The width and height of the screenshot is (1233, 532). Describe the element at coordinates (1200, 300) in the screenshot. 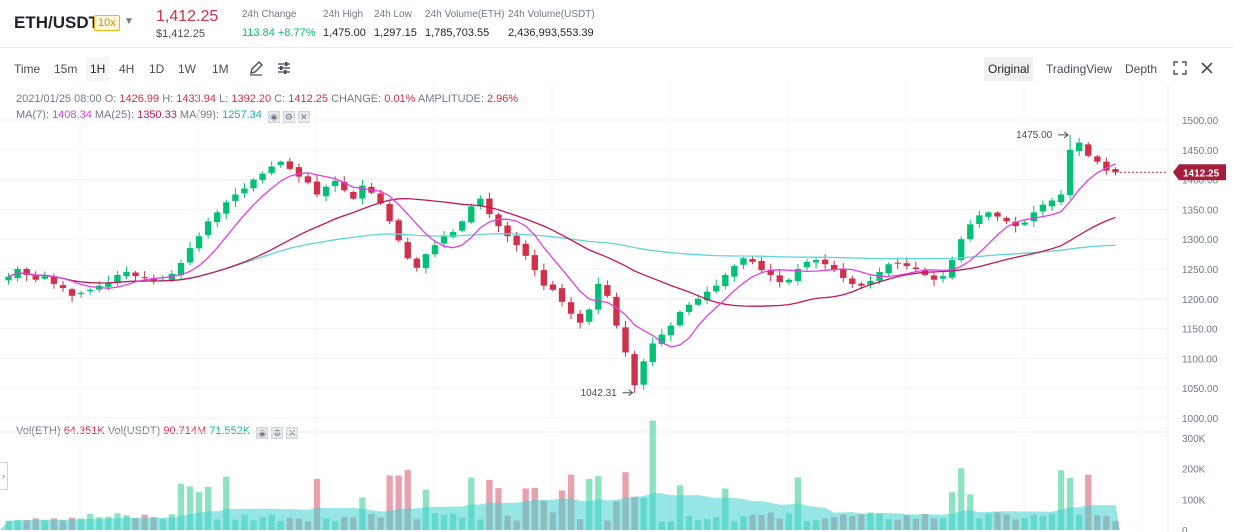

I see `price-tick-label: 1200.00` at that location.